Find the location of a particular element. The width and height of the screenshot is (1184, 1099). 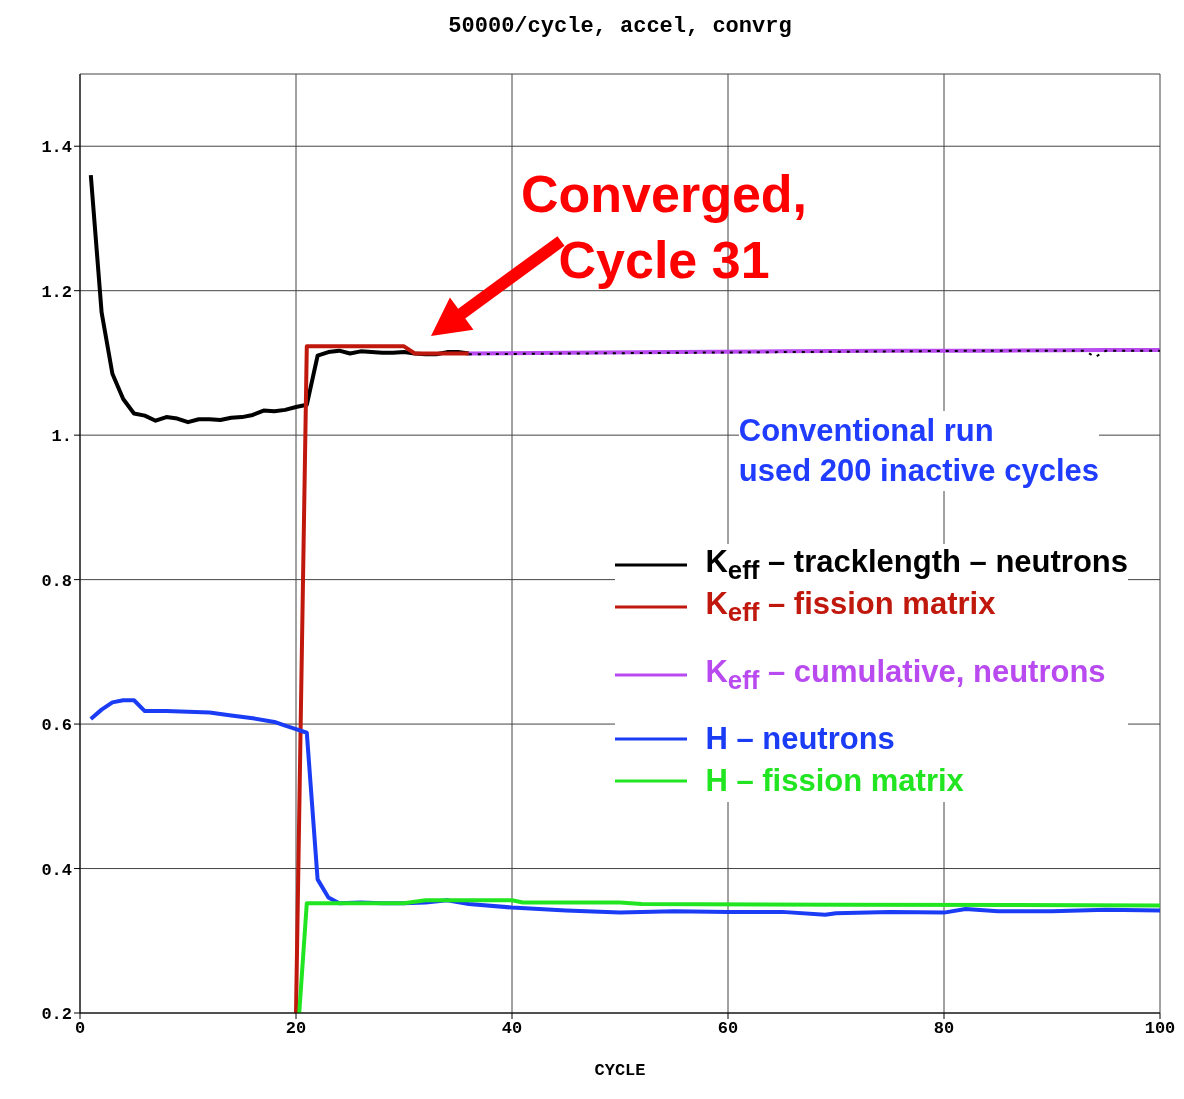

y-tick-label: 0.4 is located at coordinates (56, 870).